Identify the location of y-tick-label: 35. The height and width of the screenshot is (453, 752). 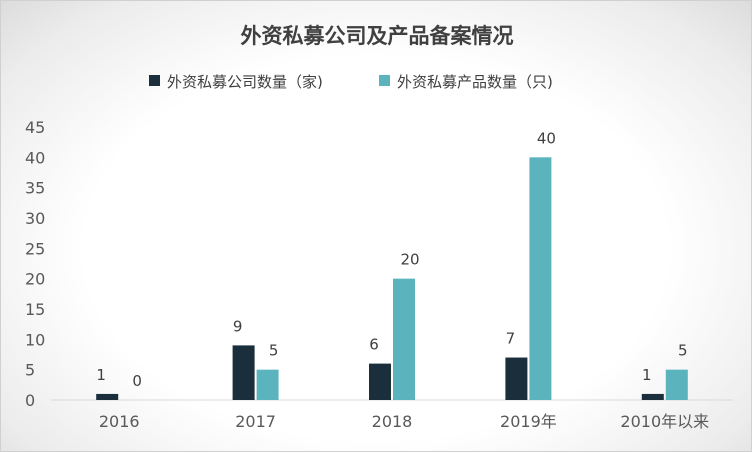
(35, 188).